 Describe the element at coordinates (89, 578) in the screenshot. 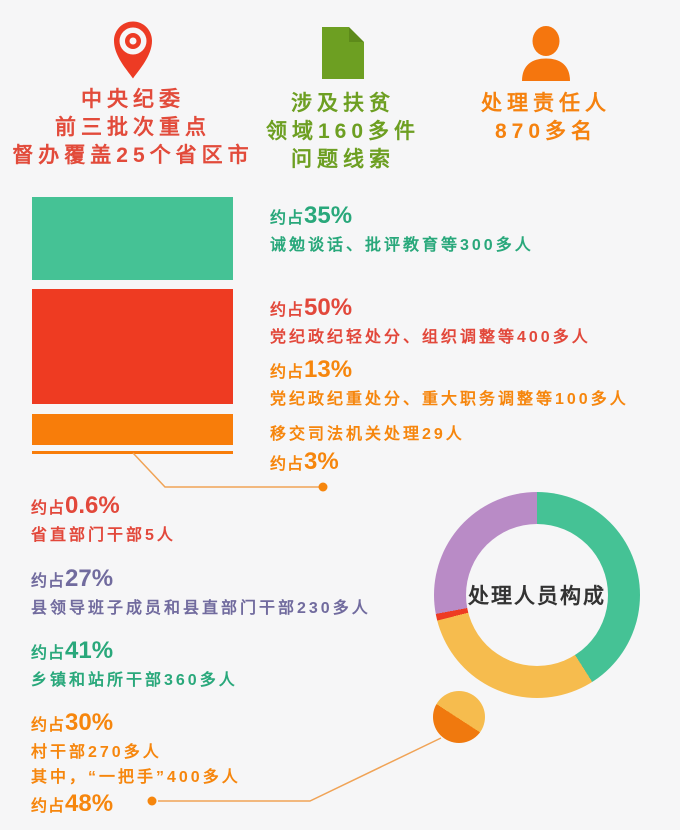

I see `pct-value: 27%` at that location.